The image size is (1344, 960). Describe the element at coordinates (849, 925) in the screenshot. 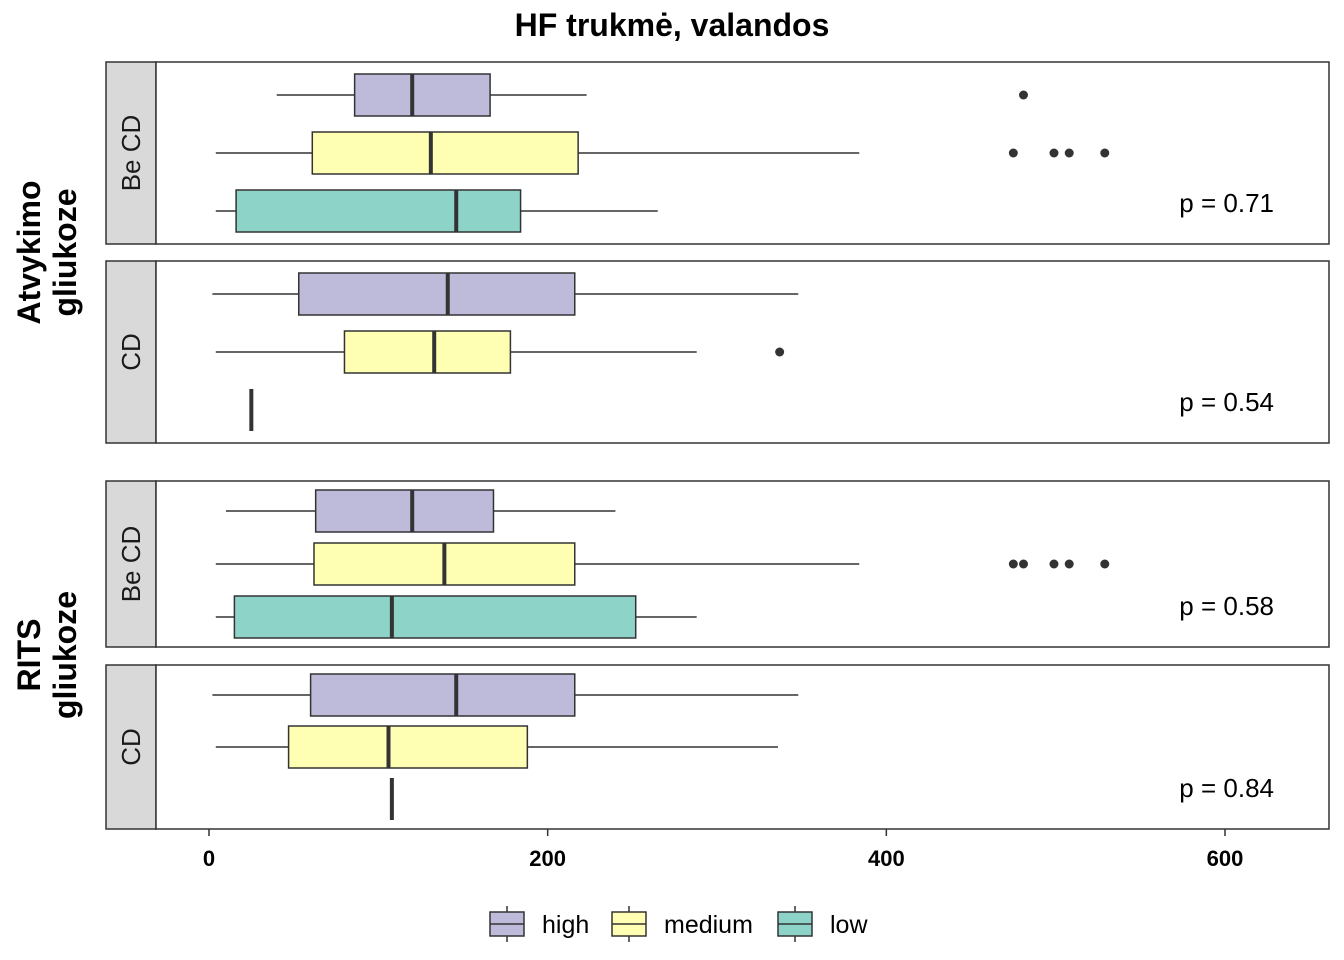

I see `legend-label-low: low` at that location.